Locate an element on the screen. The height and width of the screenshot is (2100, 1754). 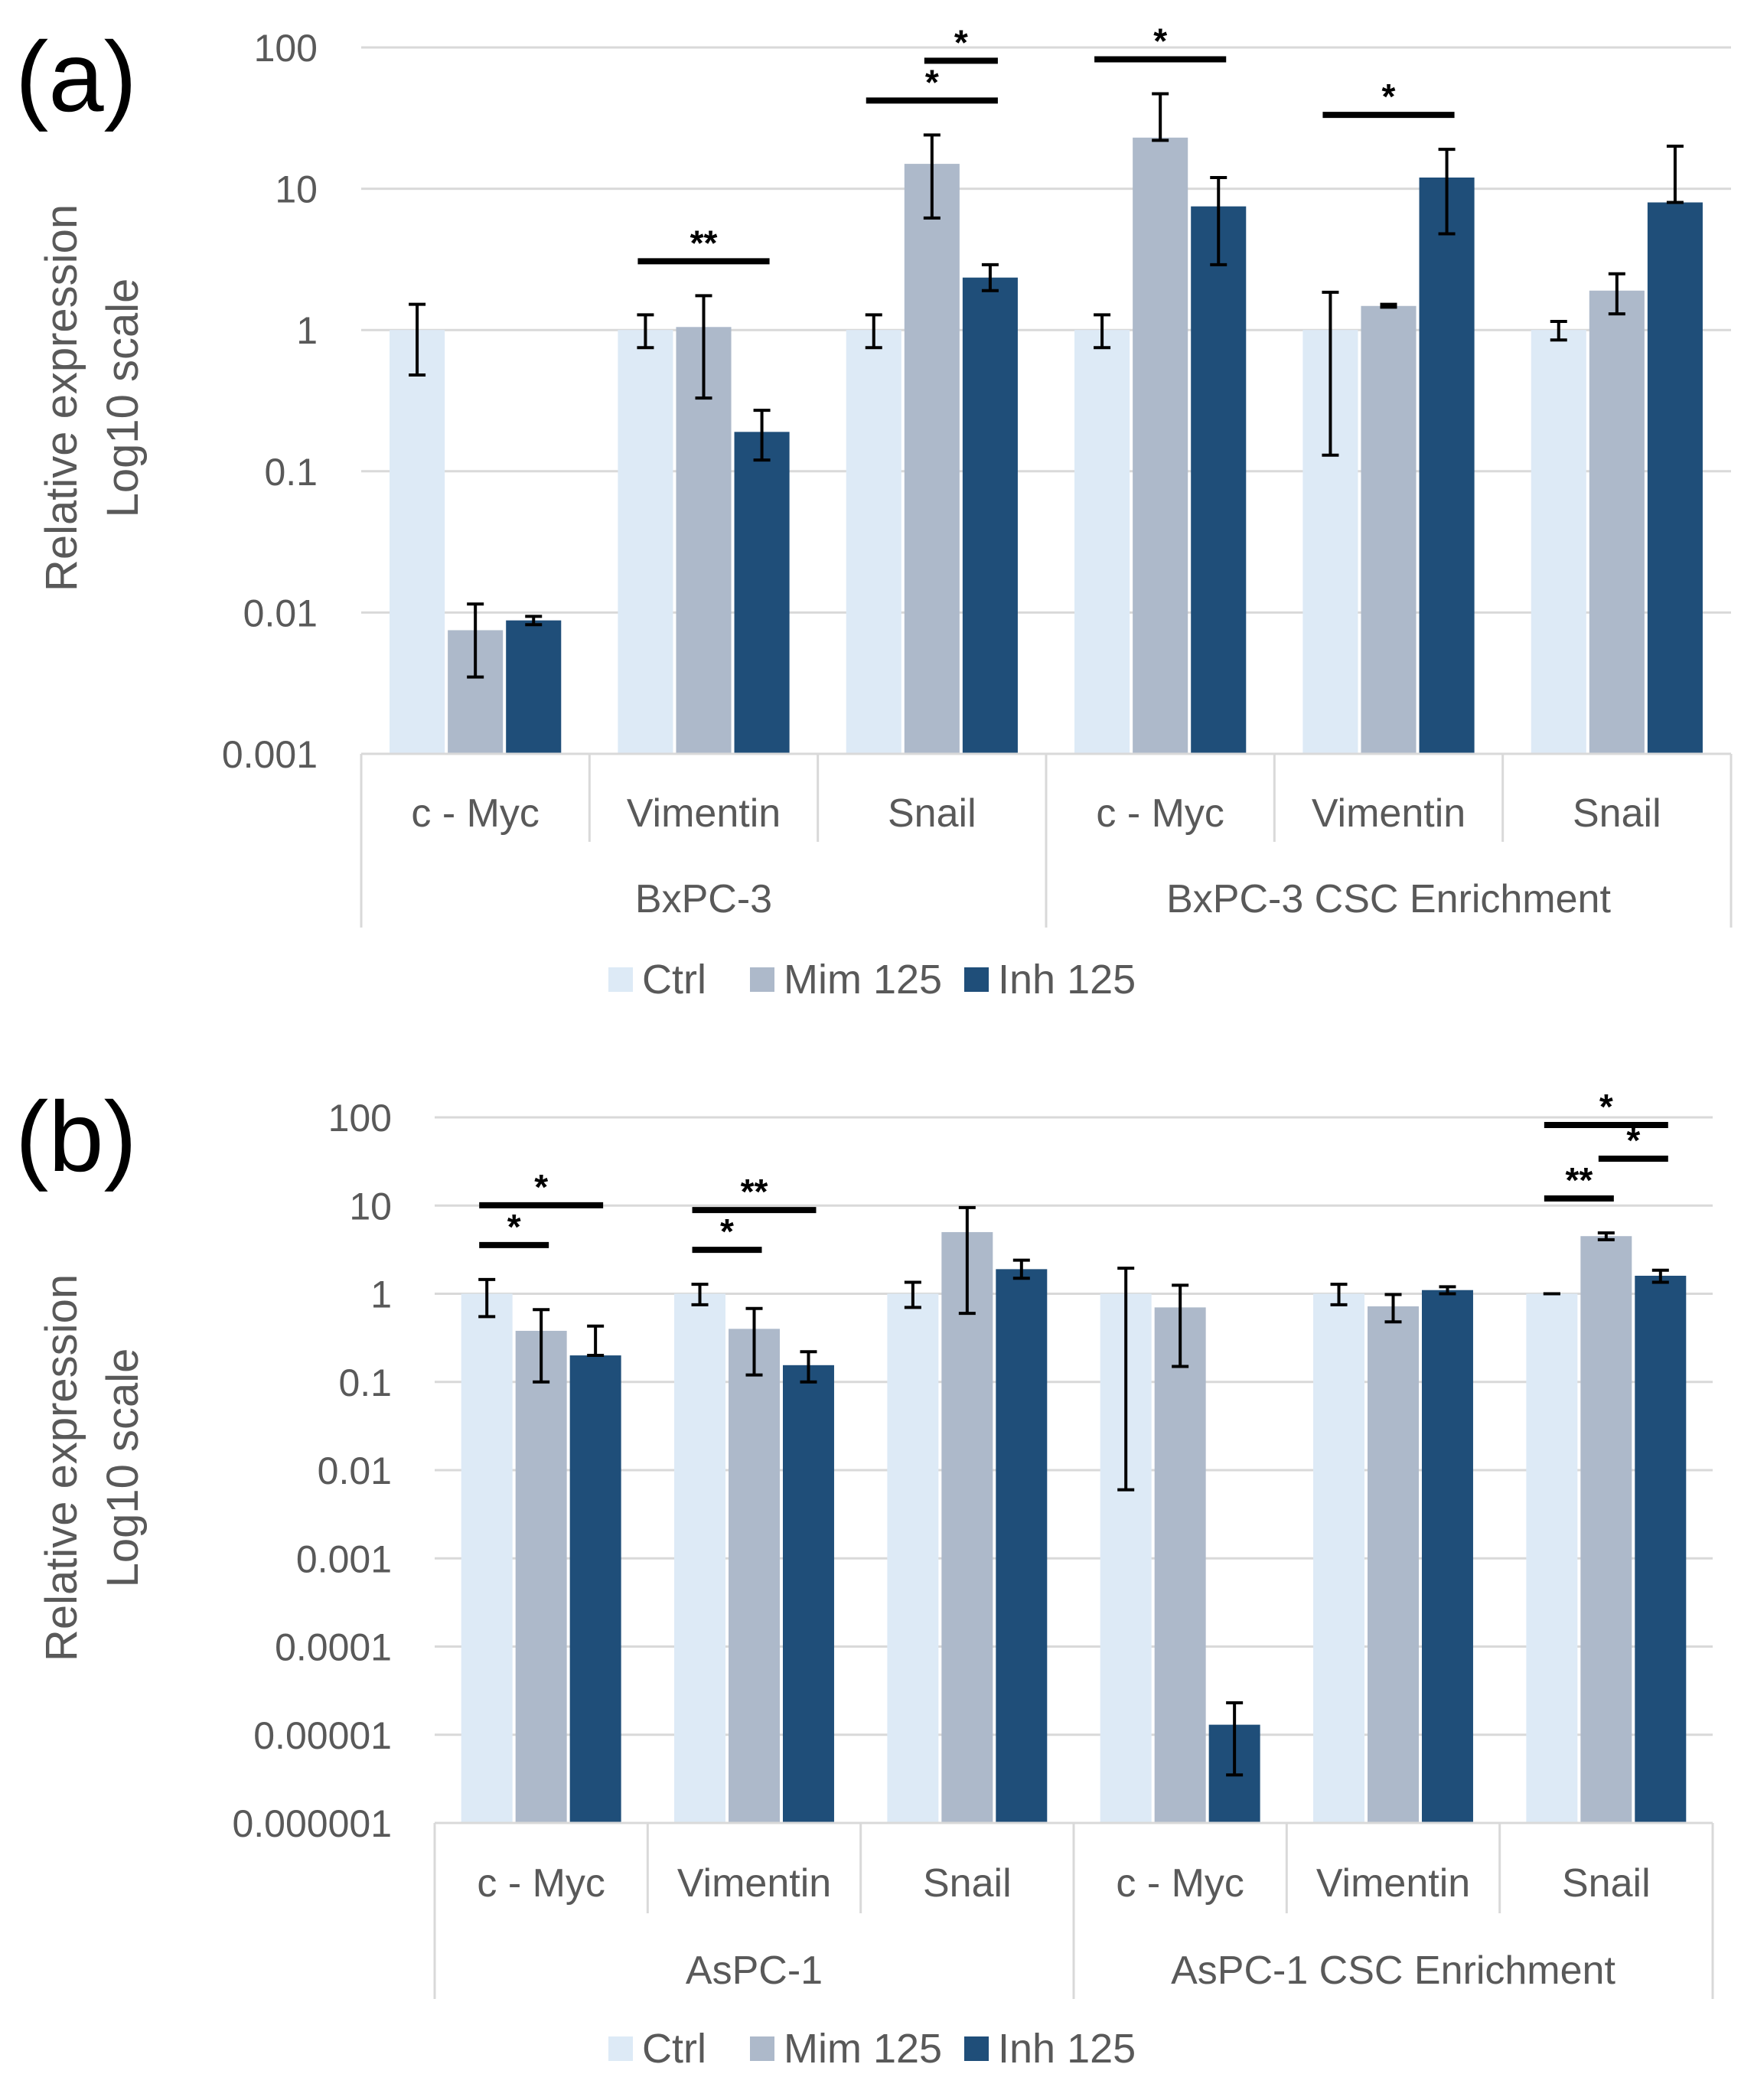
panel-letter: (b) is located at coordinates (76, 1136).